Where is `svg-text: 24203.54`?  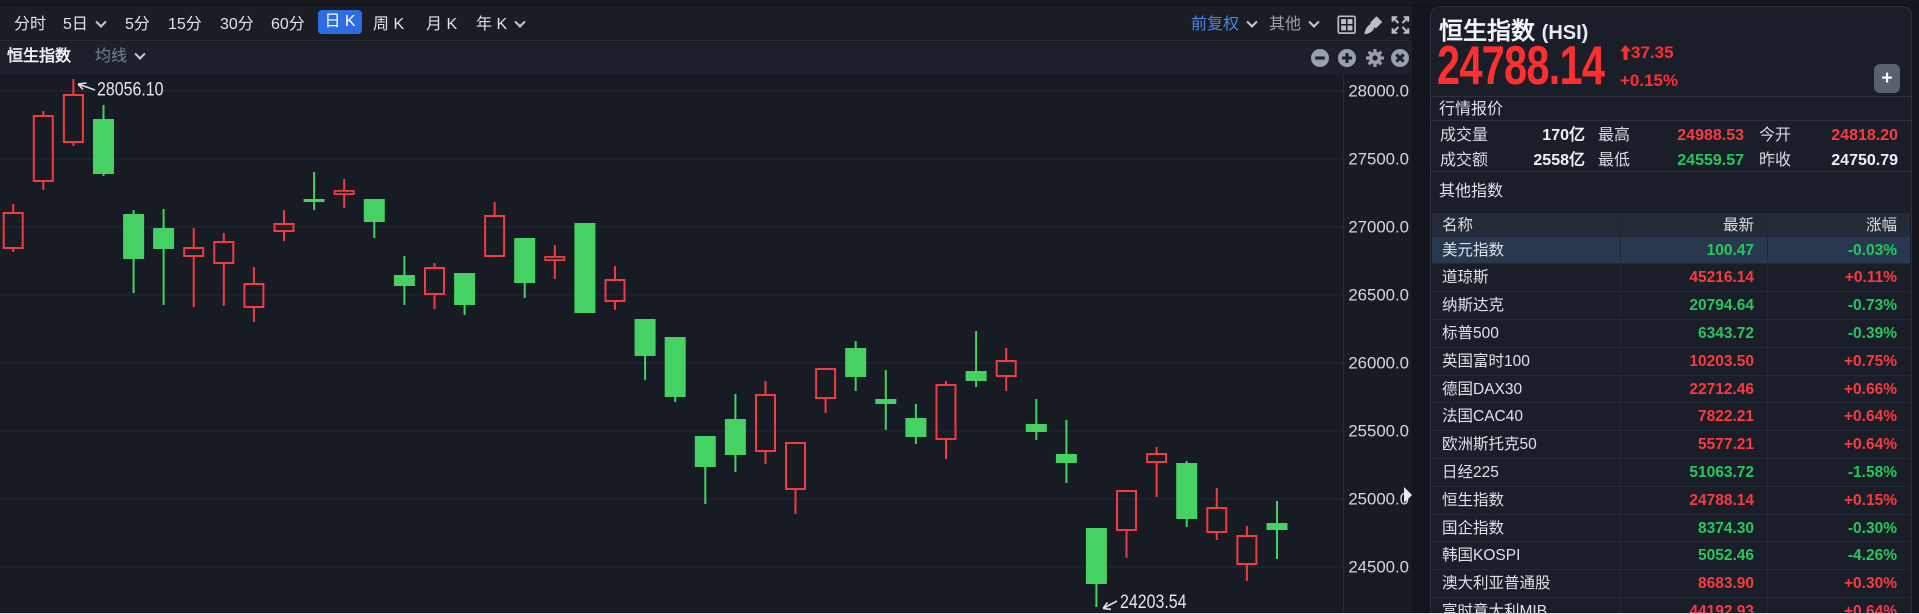
svg-text: 24203.54 is located at coordinates (1153, 602).